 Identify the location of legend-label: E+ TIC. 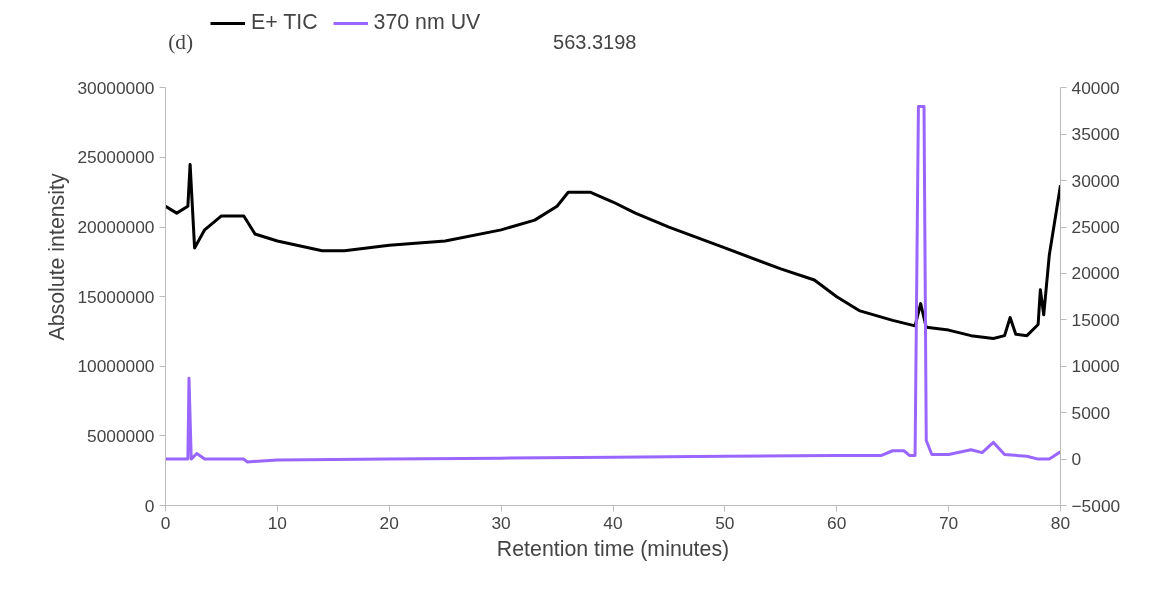
(284, 22).